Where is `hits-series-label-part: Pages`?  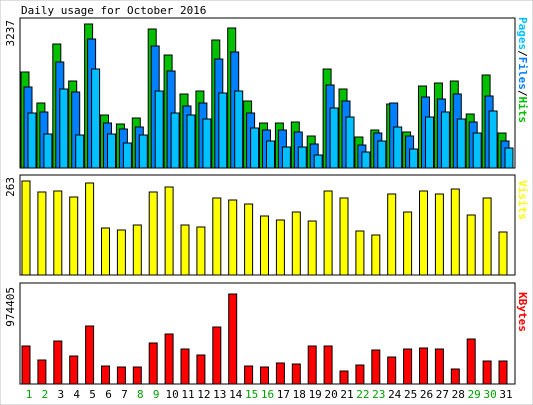
hits-series-label-part: Pages is located at coordinates (522, 33).